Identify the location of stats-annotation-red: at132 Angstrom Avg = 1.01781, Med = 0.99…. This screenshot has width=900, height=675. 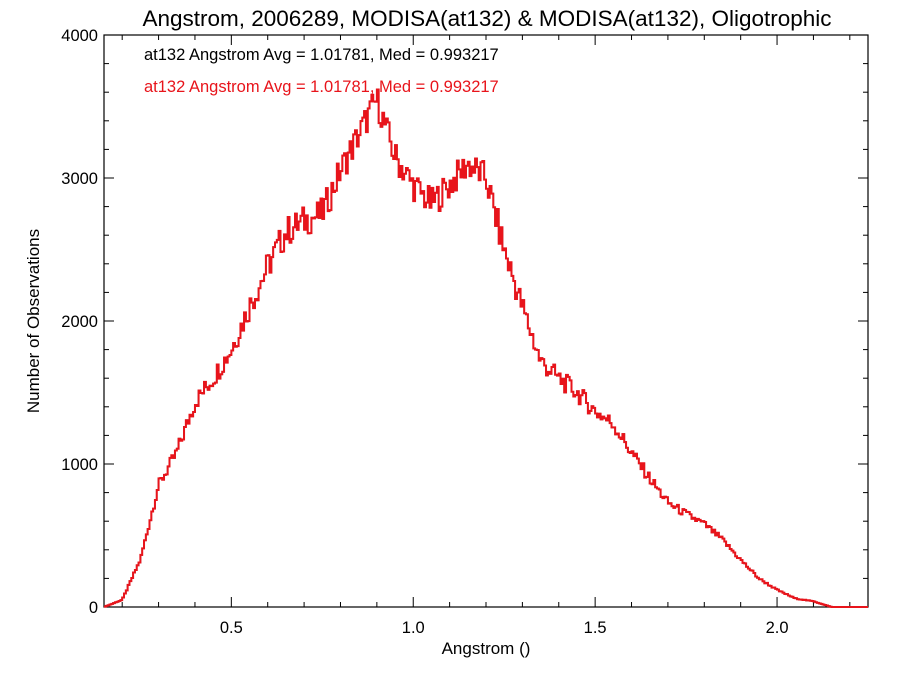
(321, 87).